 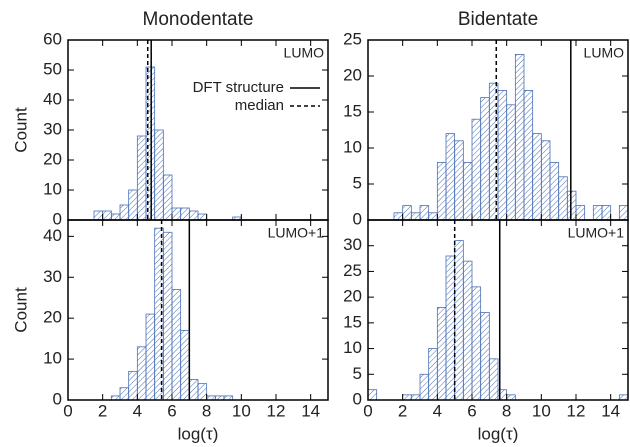 I want to click on x-tick-label: 6, so click(x=171, y=410).